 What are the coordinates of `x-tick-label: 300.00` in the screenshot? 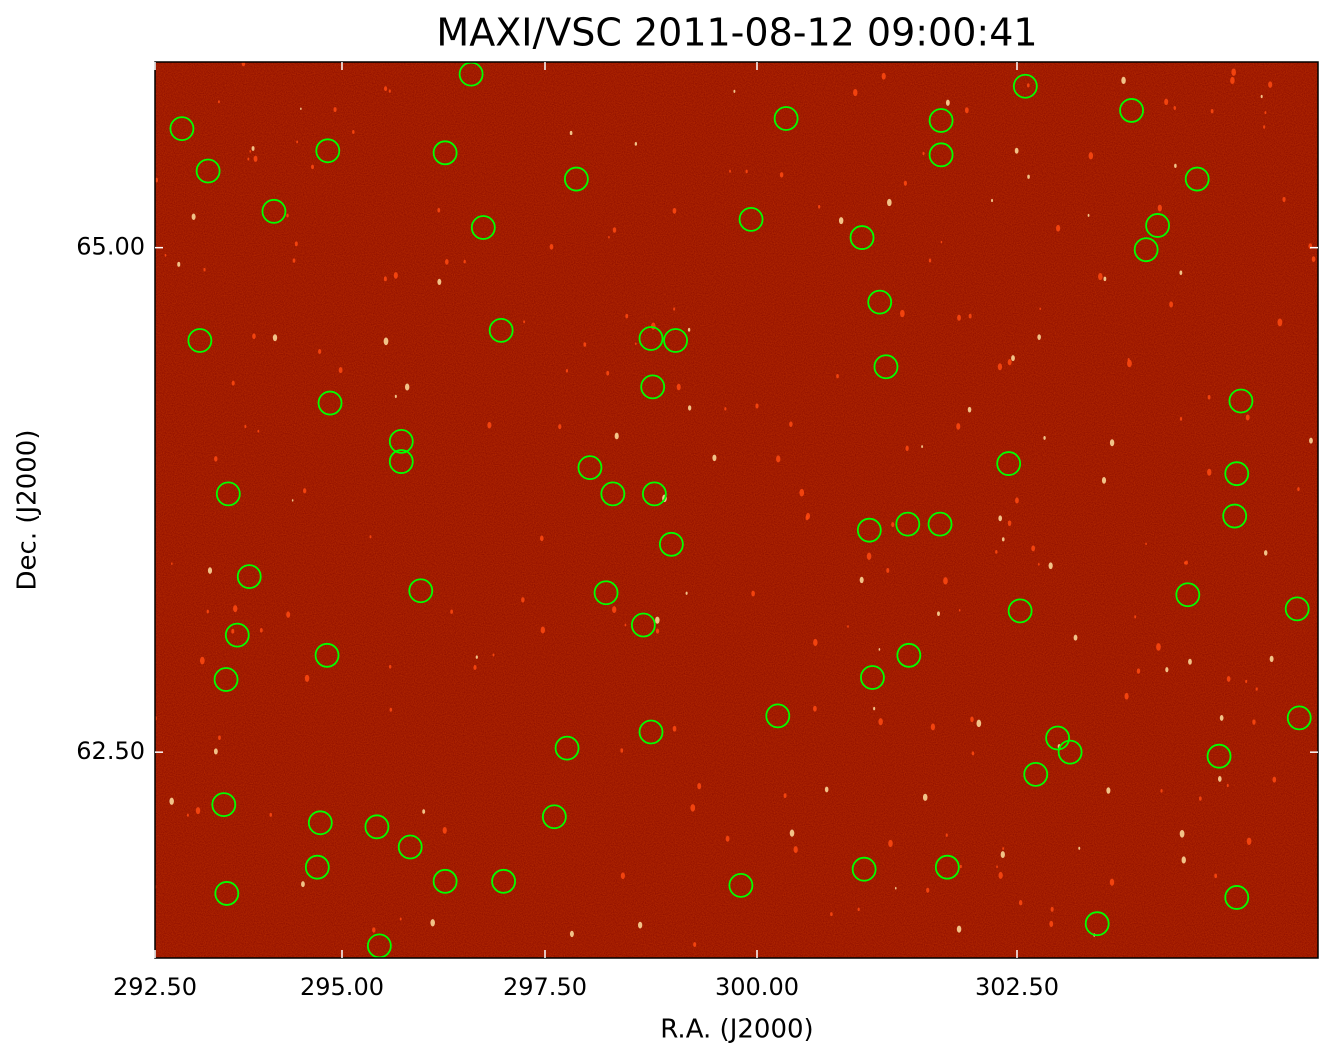 It's located at (757, 987).